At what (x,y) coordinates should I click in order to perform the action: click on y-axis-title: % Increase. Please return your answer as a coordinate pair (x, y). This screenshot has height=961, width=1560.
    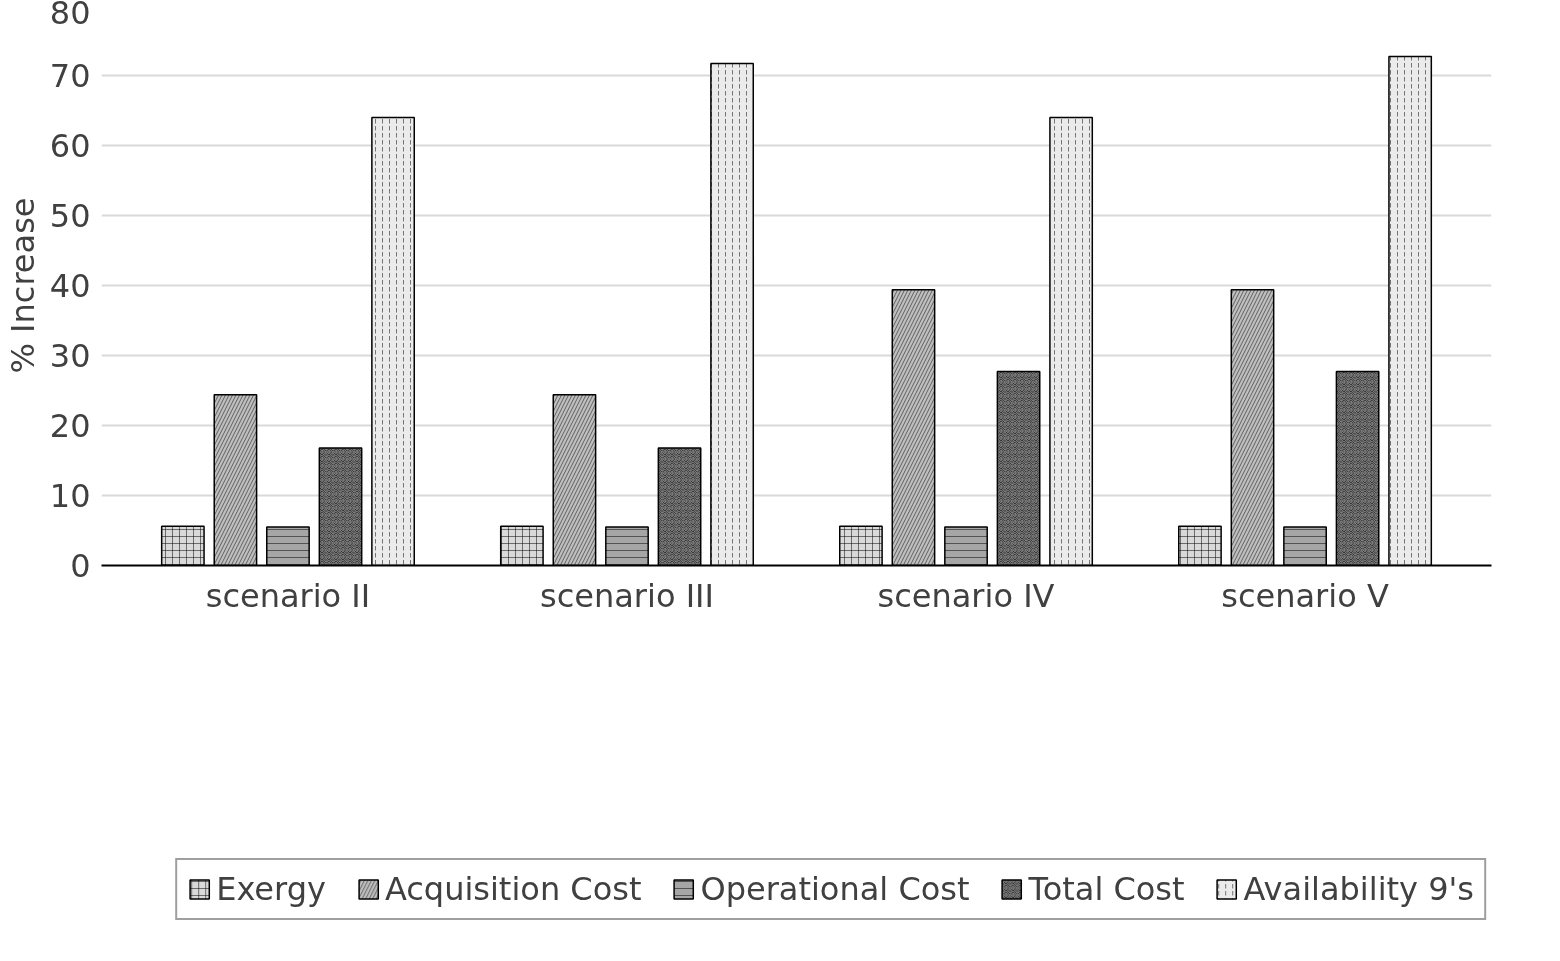
    Looking at the image, I should click on (22, 285).